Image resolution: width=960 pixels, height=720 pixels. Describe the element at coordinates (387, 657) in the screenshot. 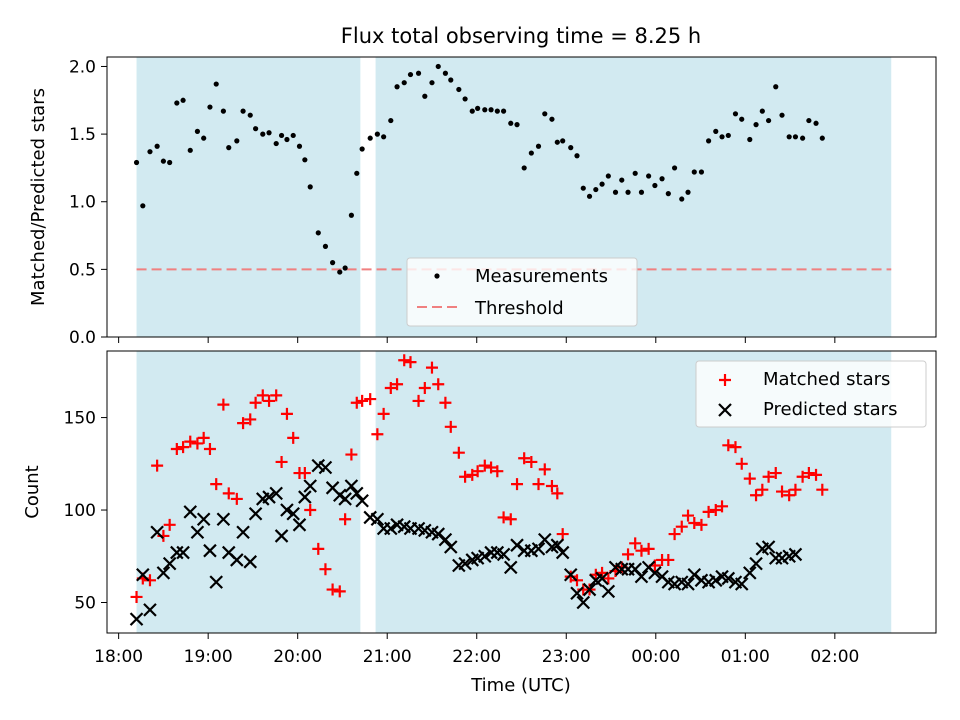

I see `x-tick-label: 21:00` at that location.